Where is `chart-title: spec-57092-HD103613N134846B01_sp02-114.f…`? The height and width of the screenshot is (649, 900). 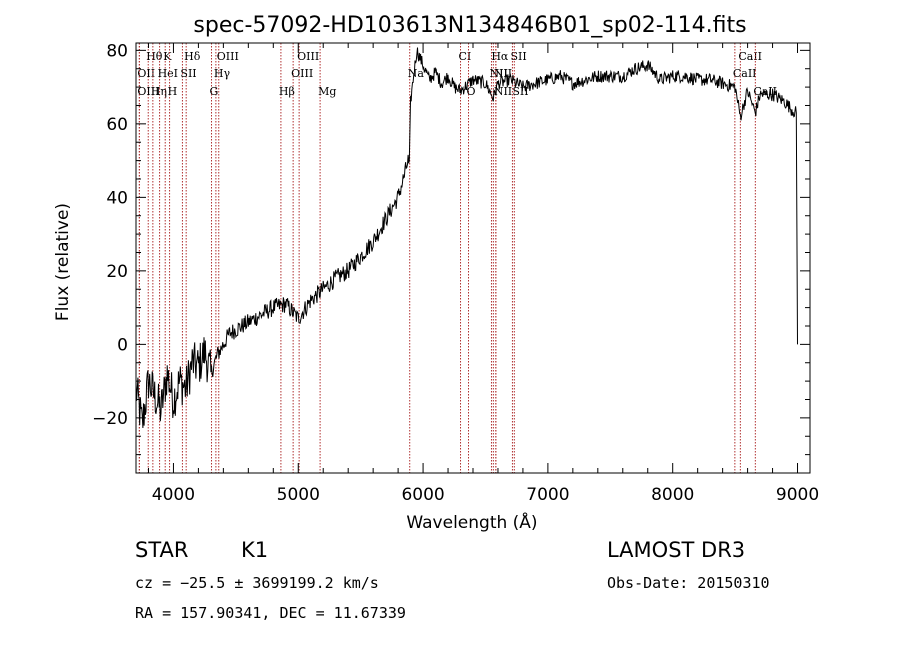 chart-title: spec-57092-HD103613N134846B01_sp02-114.f… is located at coordinates (469, 25).